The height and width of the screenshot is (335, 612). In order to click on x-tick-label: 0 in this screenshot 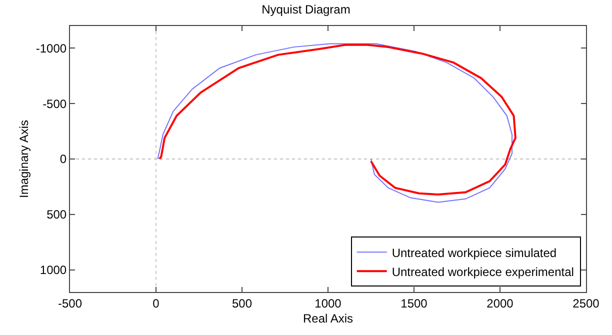, I will do `click(156, 303)`.